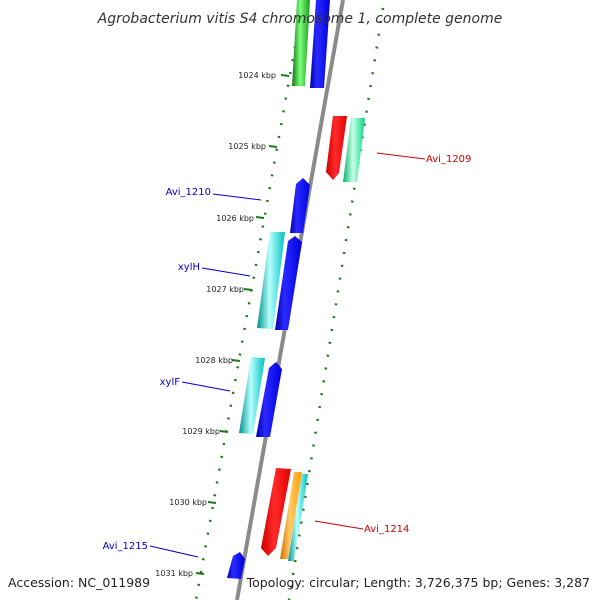 The height and width of the screenshot is (600, 600). Describe the element at coordinates (252, 395) in the screenshot. I see `cds-xylf-cyan` at that location.